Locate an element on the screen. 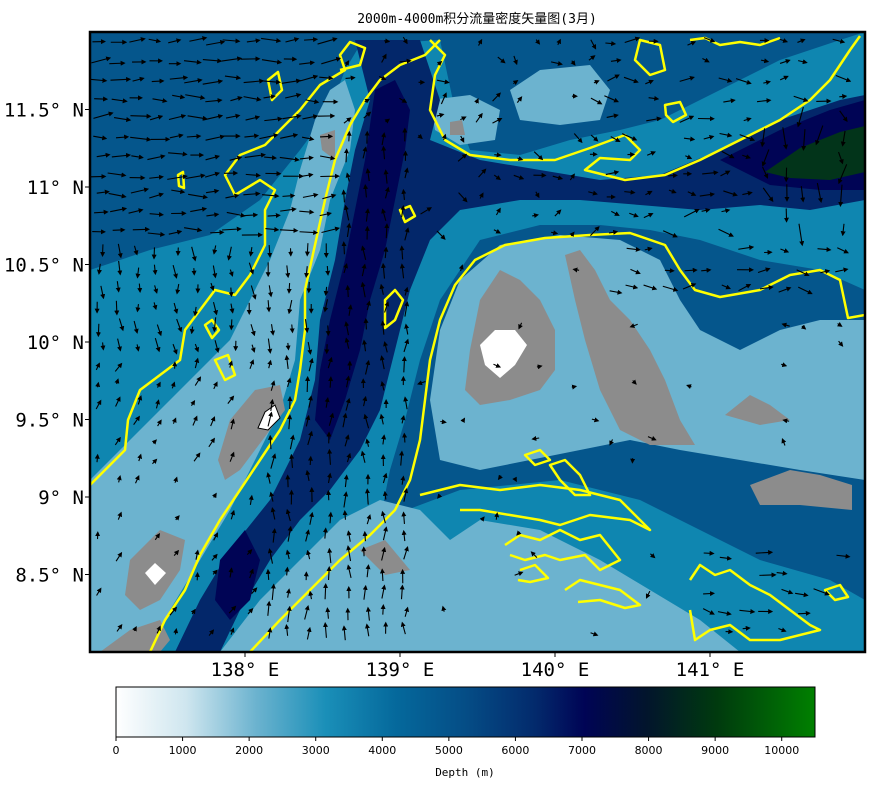  colorbar-tick-label: 6000 is located at coordinates (515, 750).